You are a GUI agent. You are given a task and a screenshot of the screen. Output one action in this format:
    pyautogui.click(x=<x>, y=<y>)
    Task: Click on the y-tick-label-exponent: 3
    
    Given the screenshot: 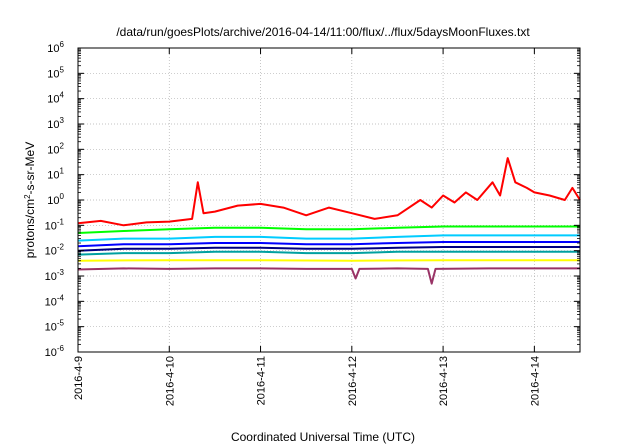 What is the action you would take?
    pyautogui.click(x=62, y=120)
    